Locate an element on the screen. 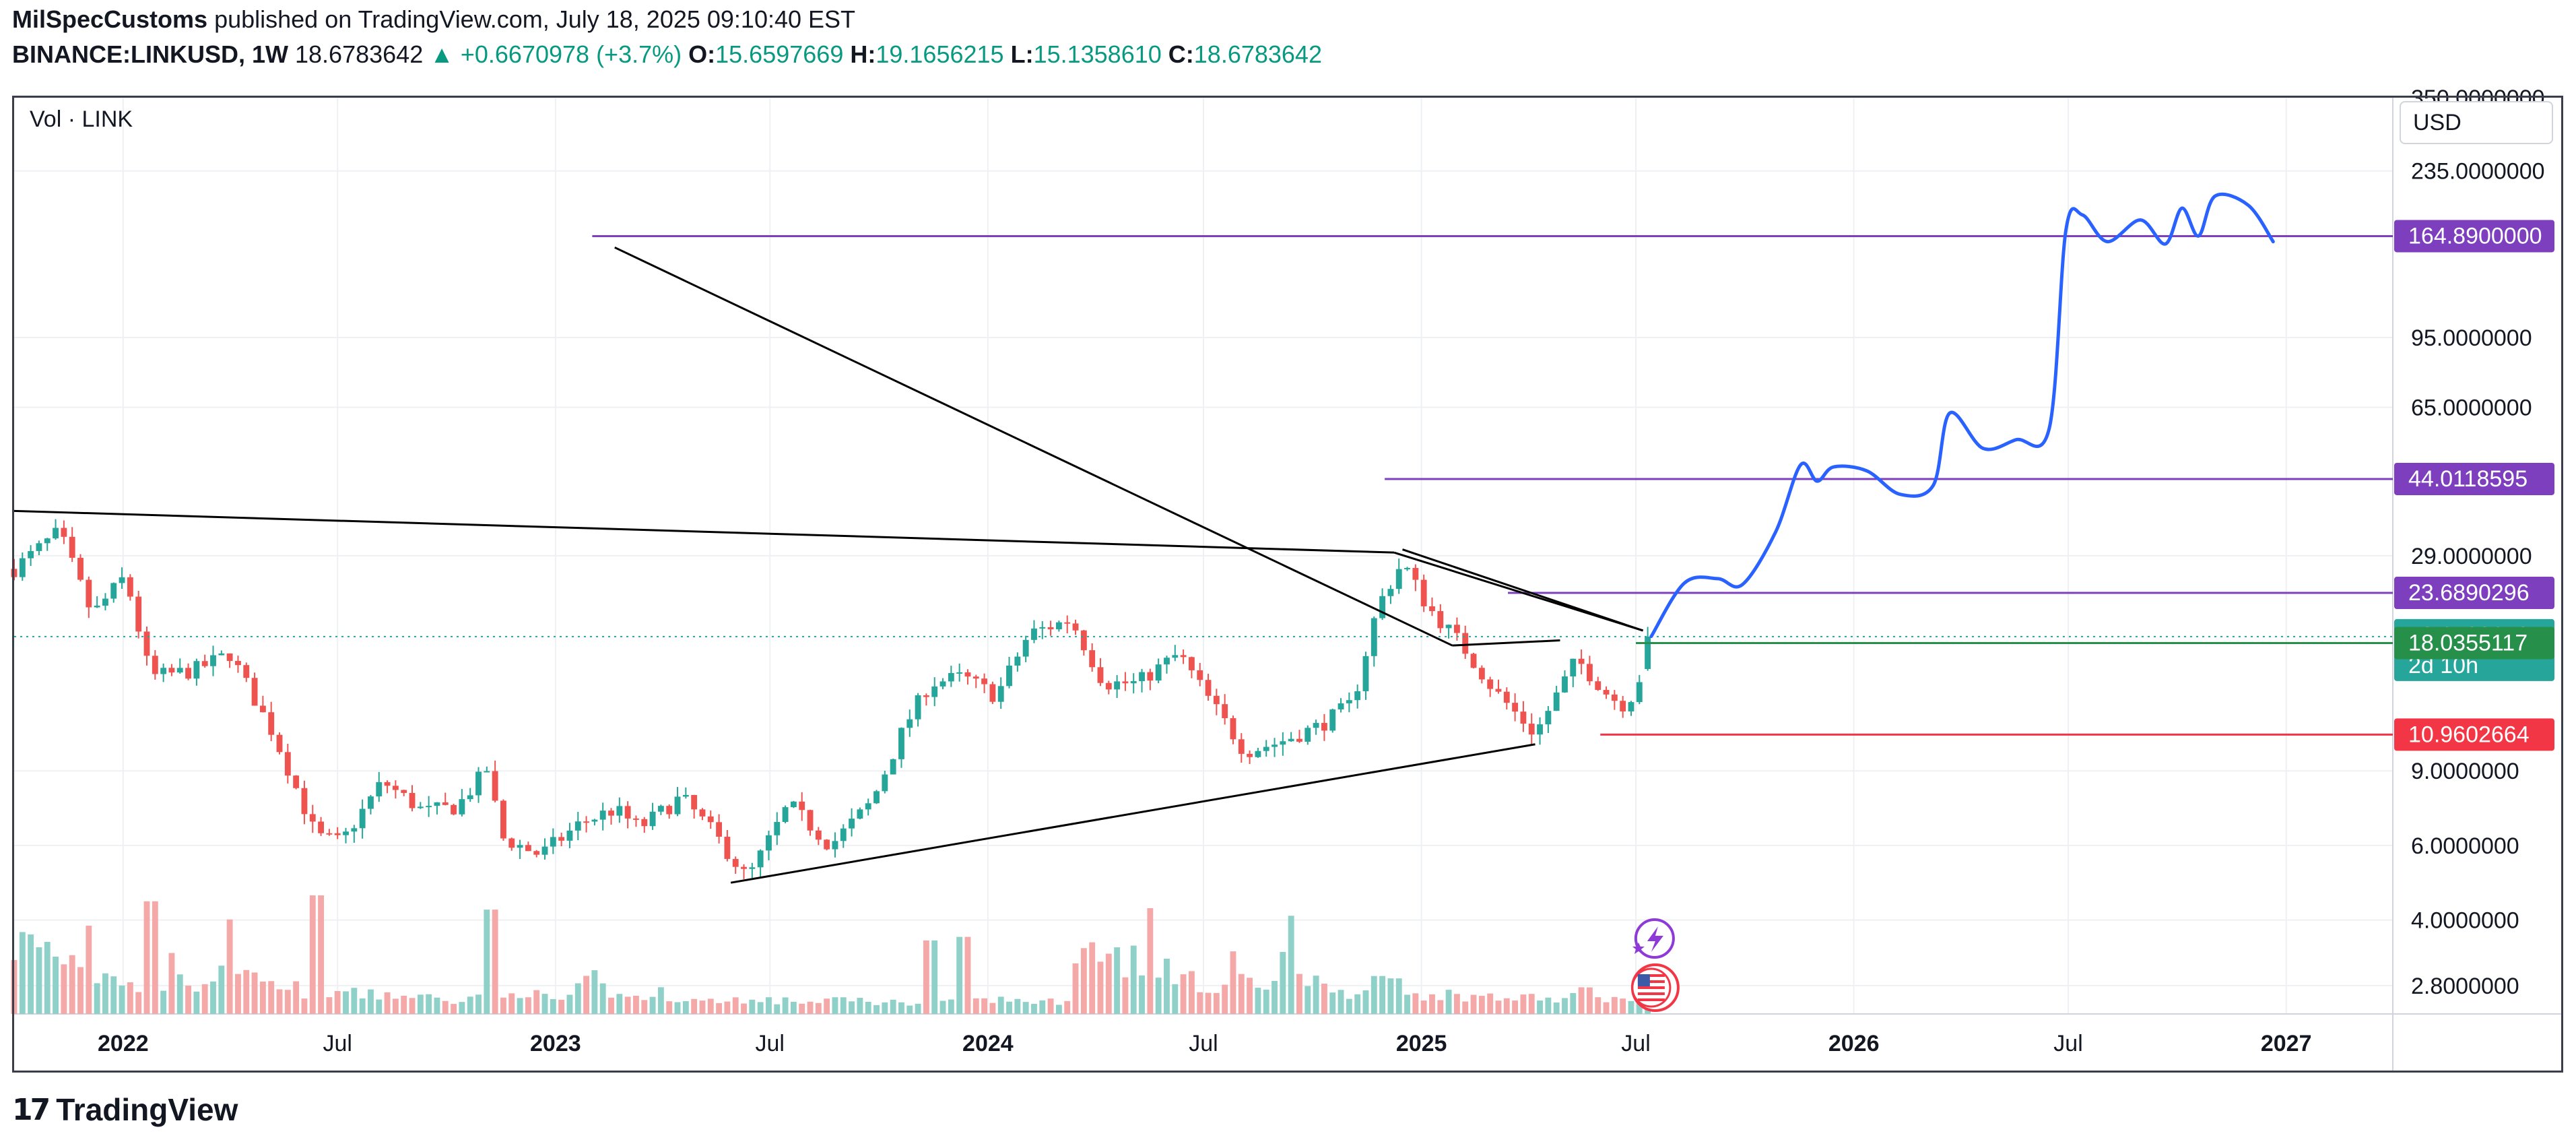 The height and width of the screenshot is (1146, 2576). time-axis-label: 2022 is located at coordinates (123, 1043).